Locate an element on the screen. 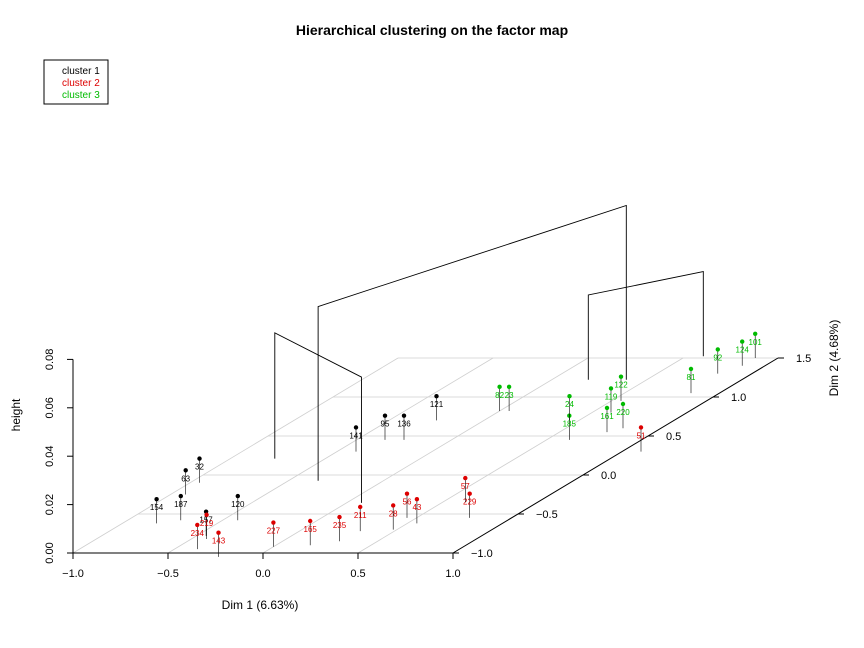 This screenshot has height=648, width=864. point-label-141: 141 is located at coordinates (356, 435).